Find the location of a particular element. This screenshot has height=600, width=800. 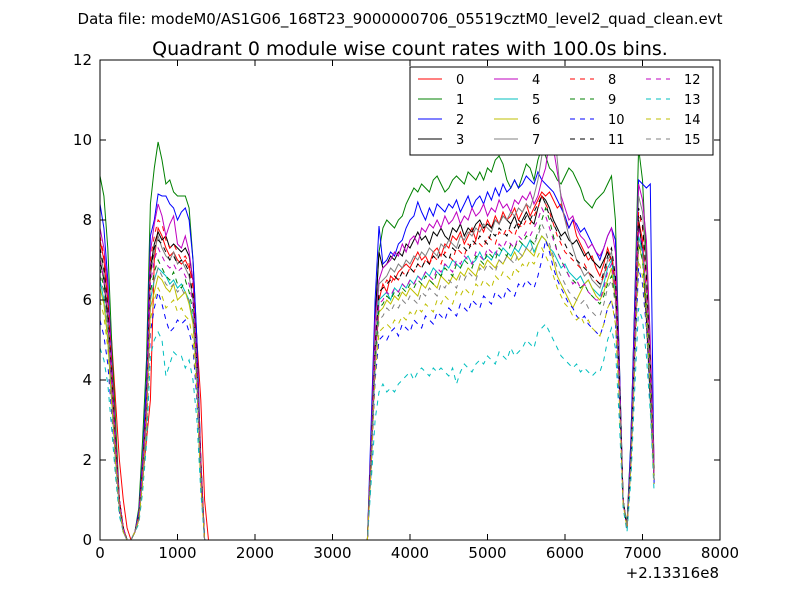

y-tick-label: 8 is located at coordinates (87, 220).